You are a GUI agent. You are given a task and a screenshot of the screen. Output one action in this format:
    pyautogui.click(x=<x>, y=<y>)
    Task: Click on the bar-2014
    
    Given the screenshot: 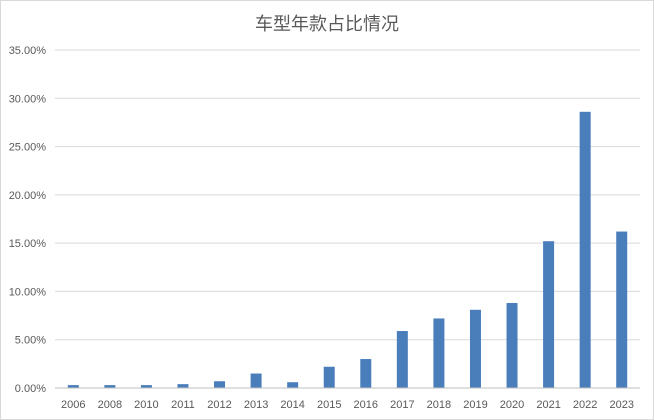 What is the action you would take?
    pyautogui.click(x=293, y=385)
    